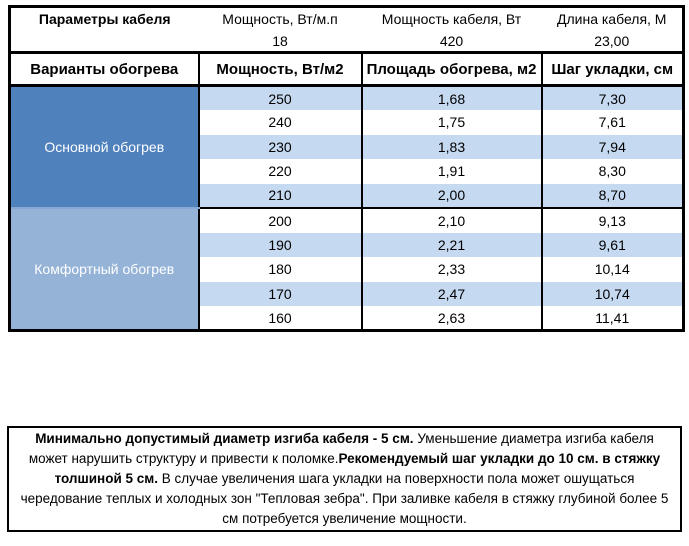 This screenshot has width=689, height=546. Describe the element at coordinates (612, 195) in the screenshot. I see `cell-step: 8,70` at that location.